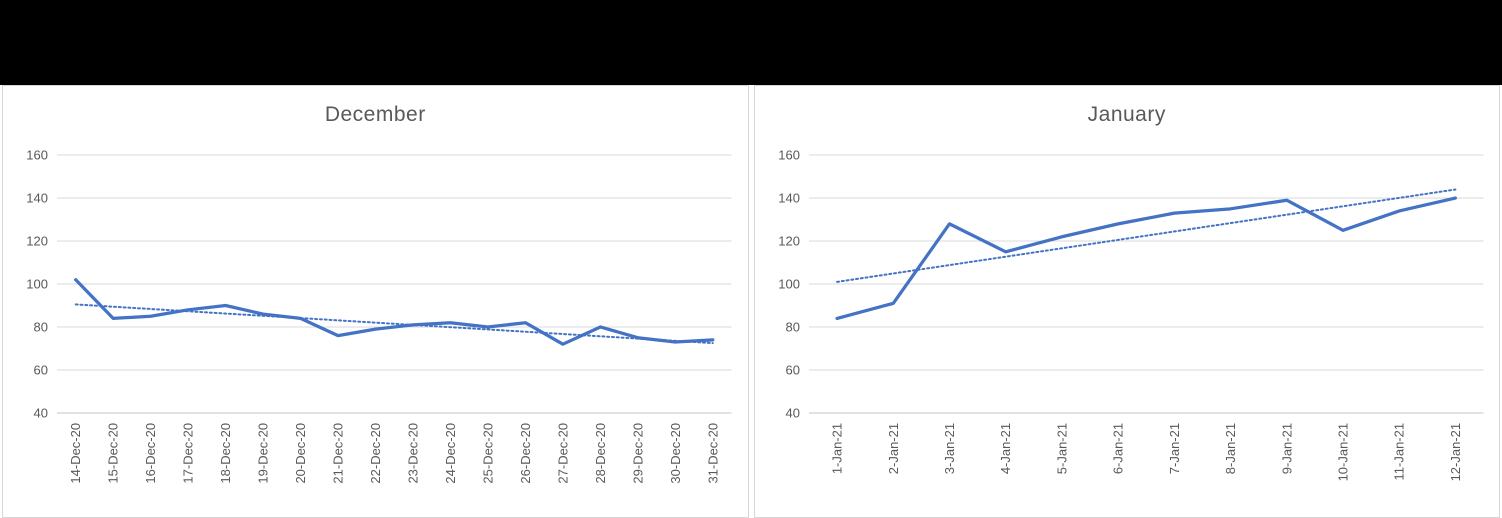 This screenshot has height=518, width=1502. Describe the element at coordinates (338, 453) in the screenshot. I see `x-tick-label: 21-Dec-20` at that location.